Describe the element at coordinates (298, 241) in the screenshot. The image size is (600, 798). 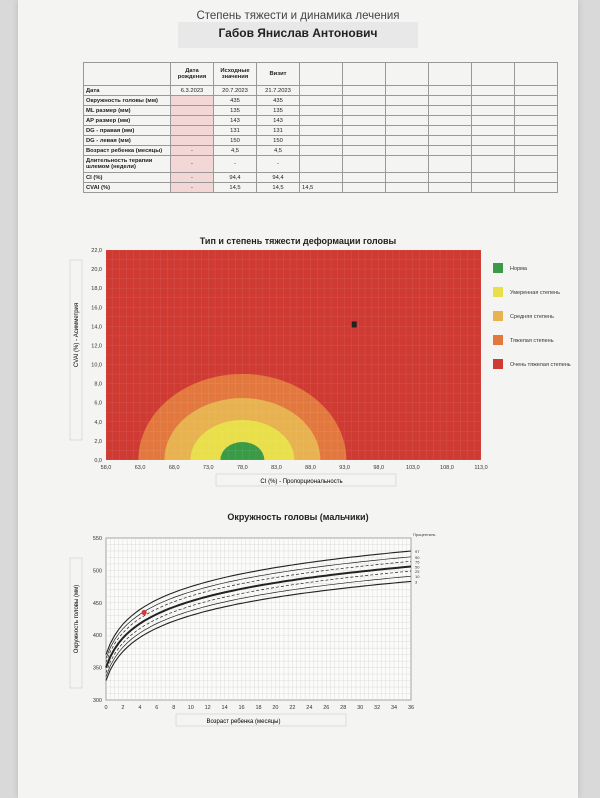
I see `severity-chart-title: Тип и степень тяжести деформации головы` at that location.